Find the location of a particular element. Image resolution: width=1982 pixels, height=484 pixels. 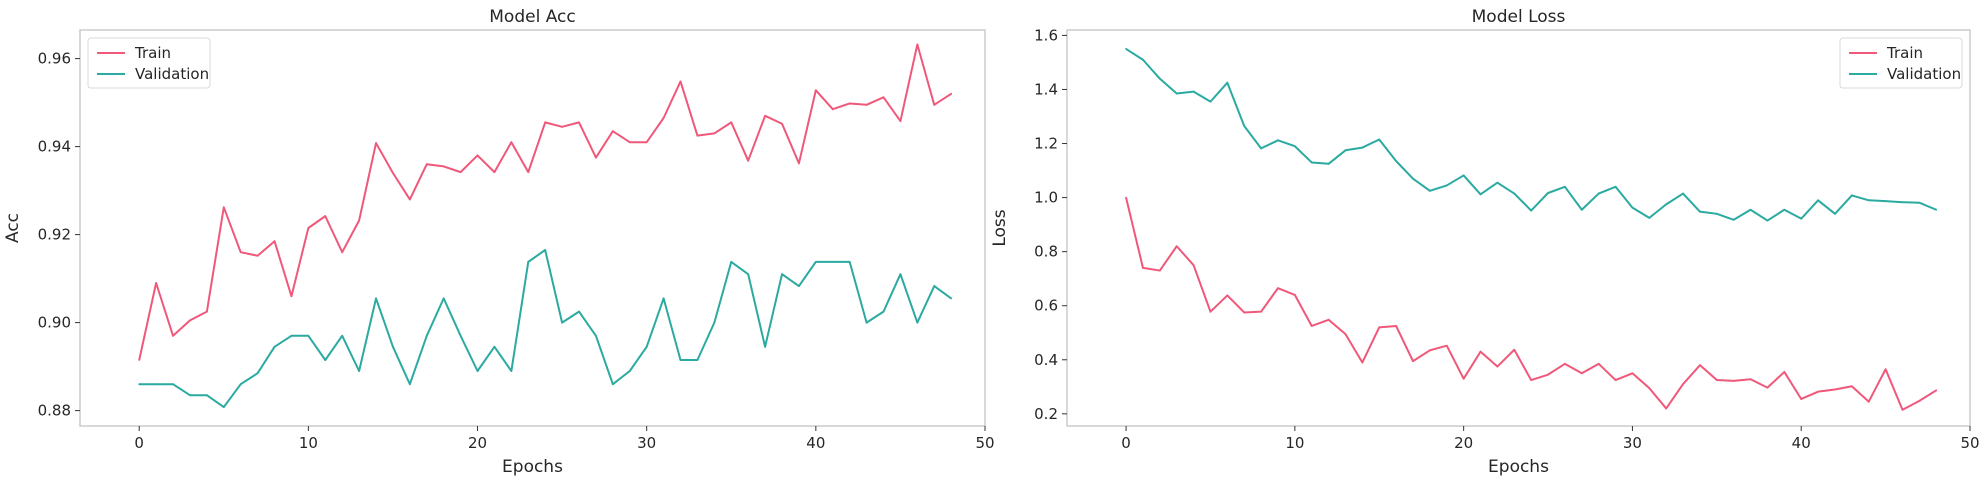

x-tick-label: 30 is located at coordinates (646, 443).